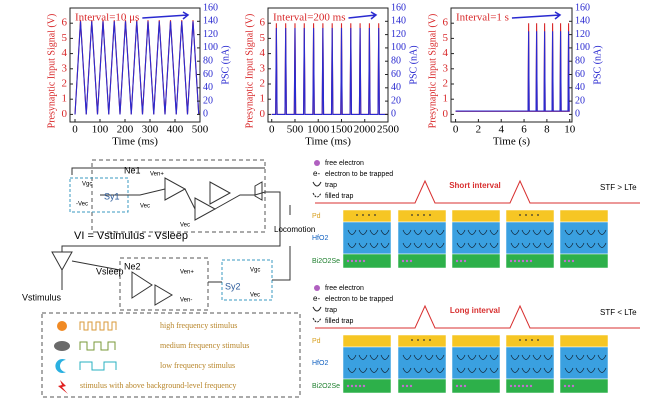 This screenshot has width=650, height=400. Describe the element at coordinates (152, 288) in the screenshot. I see `opamps` at that location.